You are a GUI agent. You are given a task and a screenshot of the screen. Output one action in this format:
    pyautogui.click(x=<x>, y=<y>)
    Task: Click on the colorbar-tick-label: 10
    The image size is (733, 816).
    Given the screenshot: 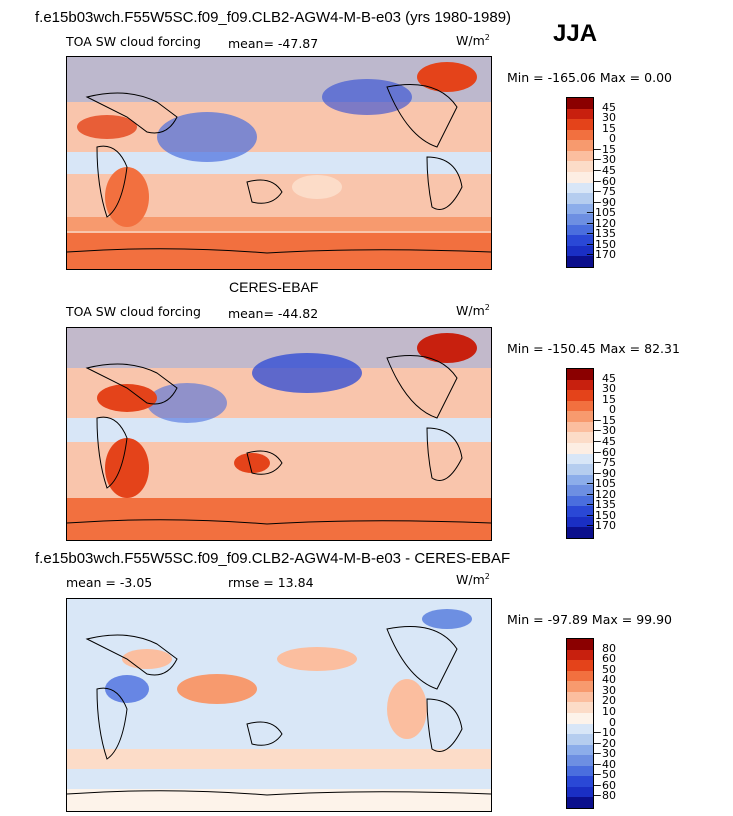 What is the action you would take?
    pyautogui.click(x=609, y=711)
    